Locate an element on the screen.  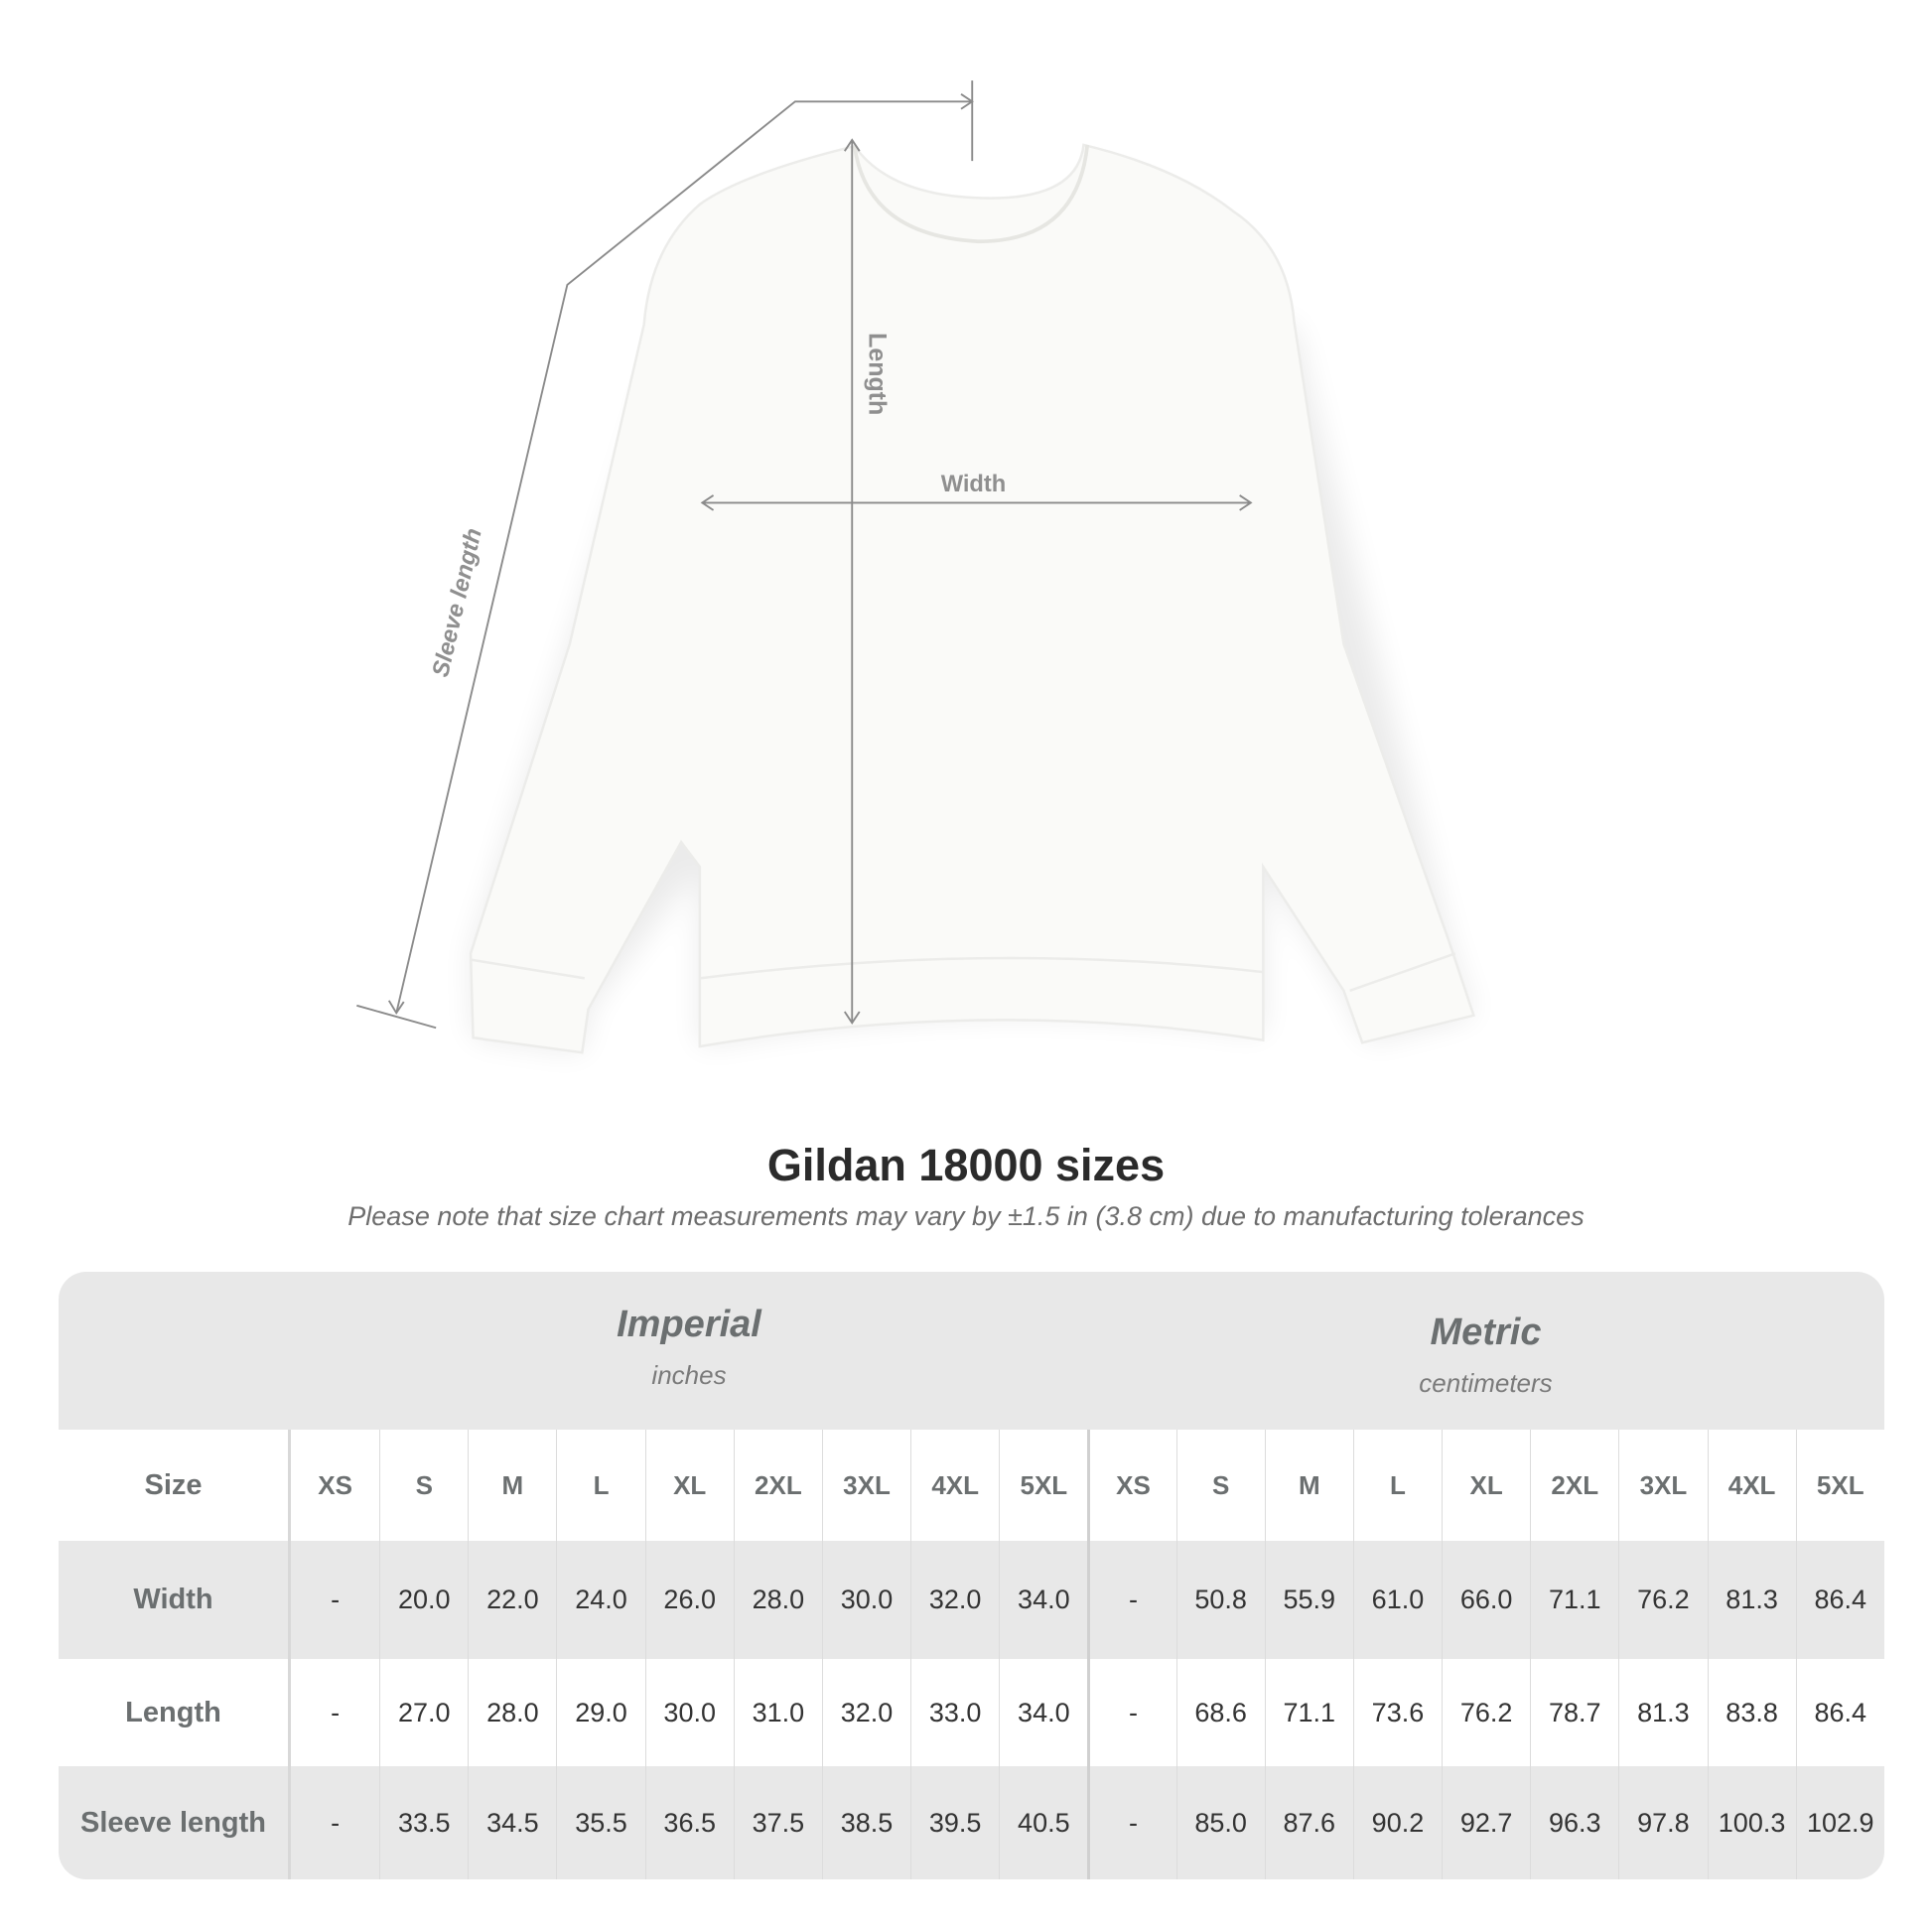
row-label: Size is located at coordinates (175, 1486).